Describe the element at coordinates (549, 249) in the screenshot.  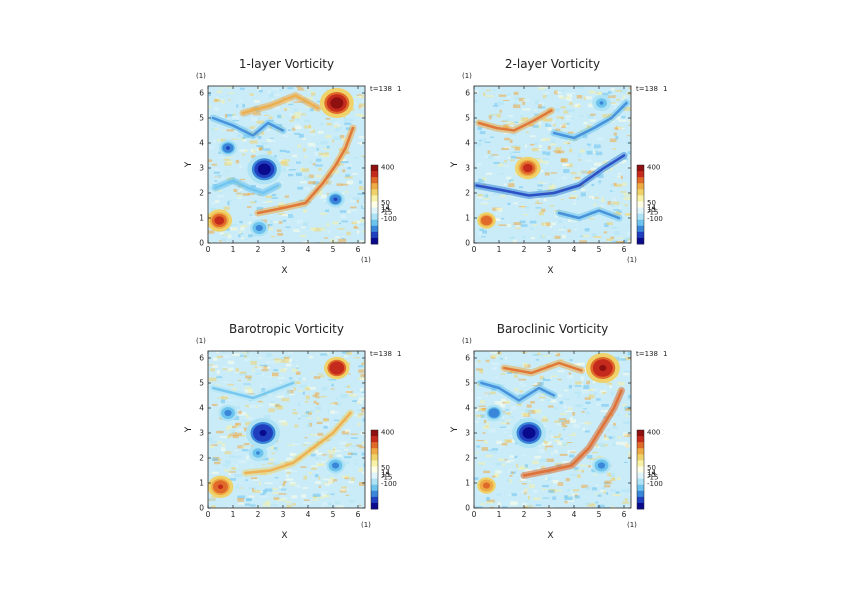
I see `x-tick-label: 3` at that location.